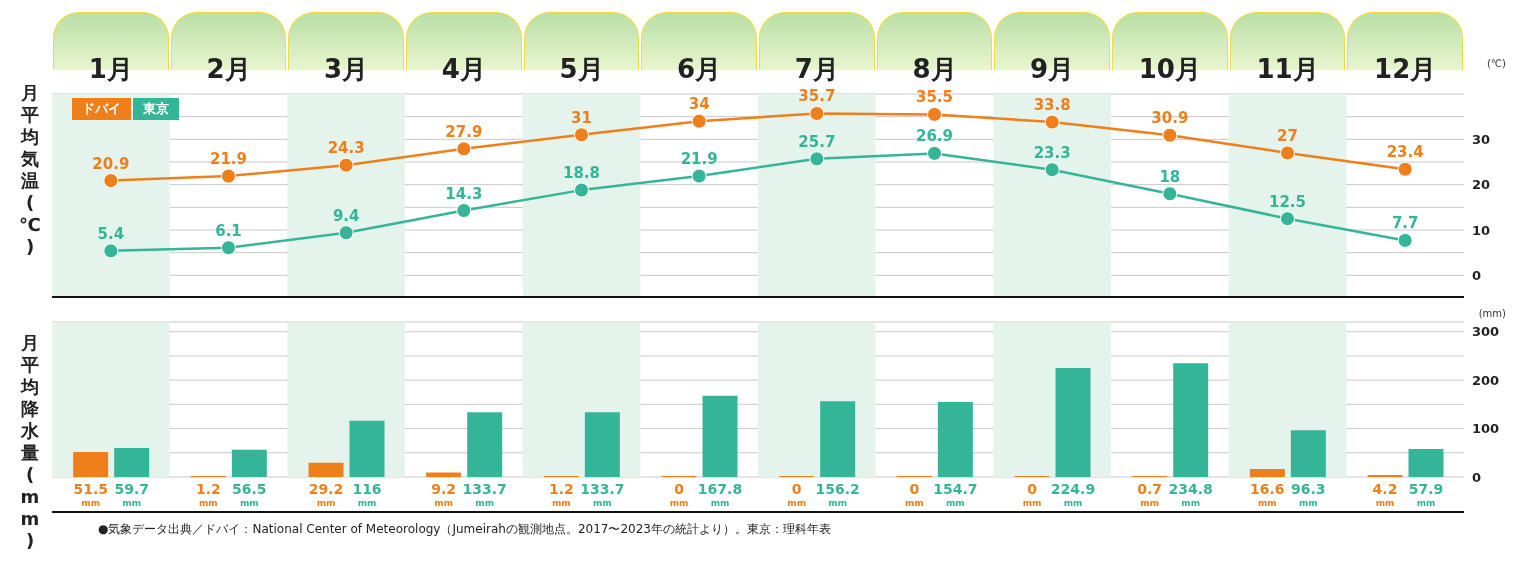 The width and height of the screenshot is (1536, 574). What do you see at coordinates (346, 69) in the screenshot?
I see `x-tick-label: 3月` at bounding box center [346, 69].